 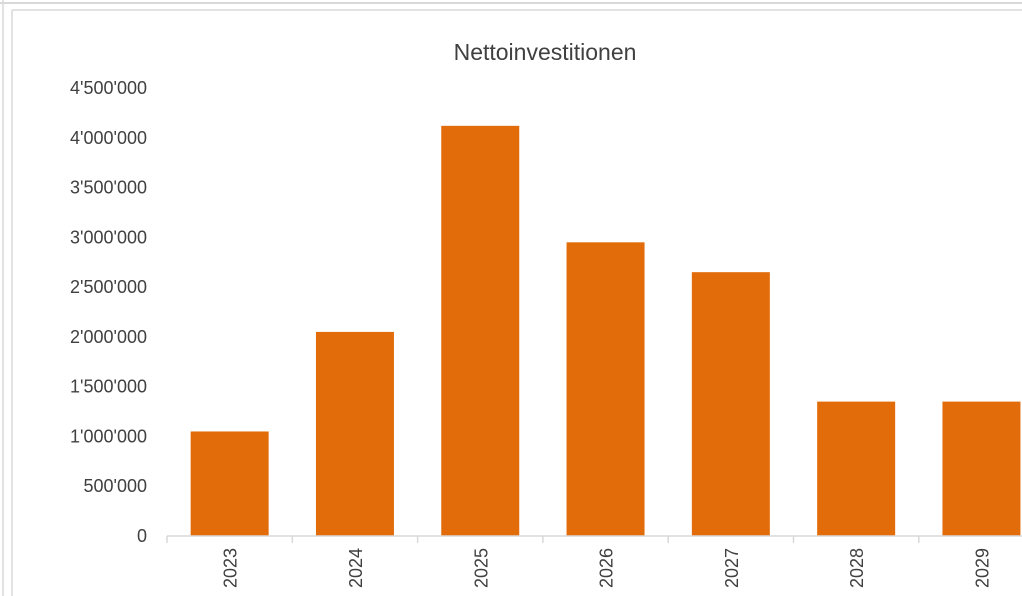 I want to click on x-tick-label: 2026, so click(x=607, y=568).